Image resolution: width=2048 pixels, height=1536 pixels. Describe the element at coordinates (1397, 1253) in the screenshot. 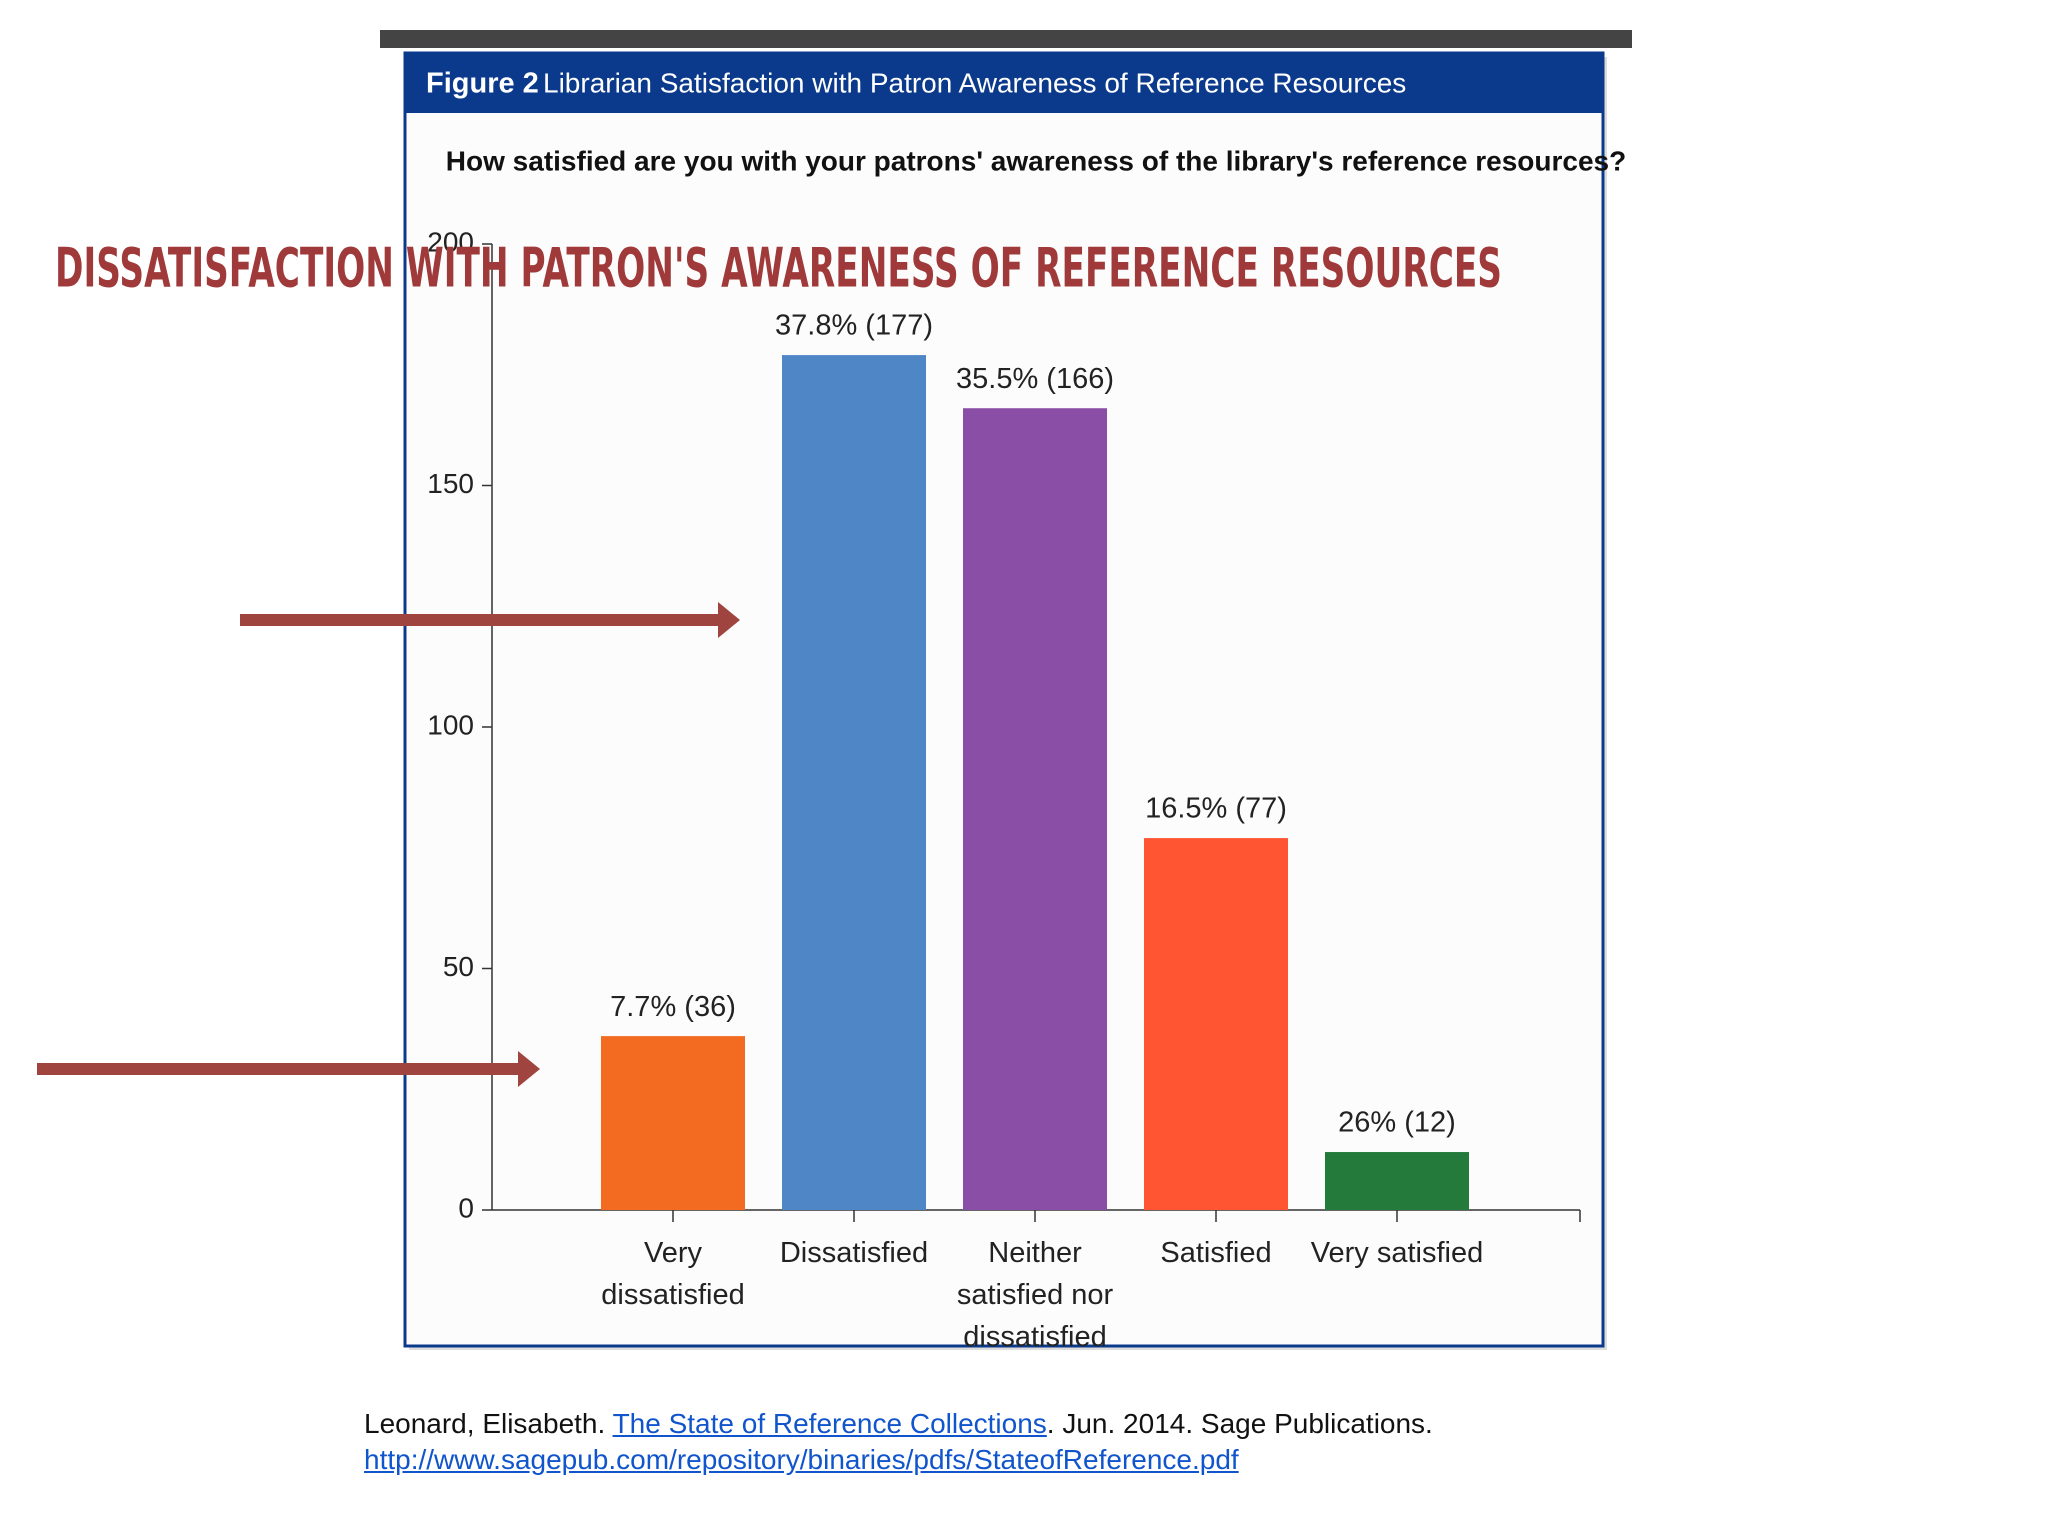

I see `x-tick-label: Very satisfied` at that location.